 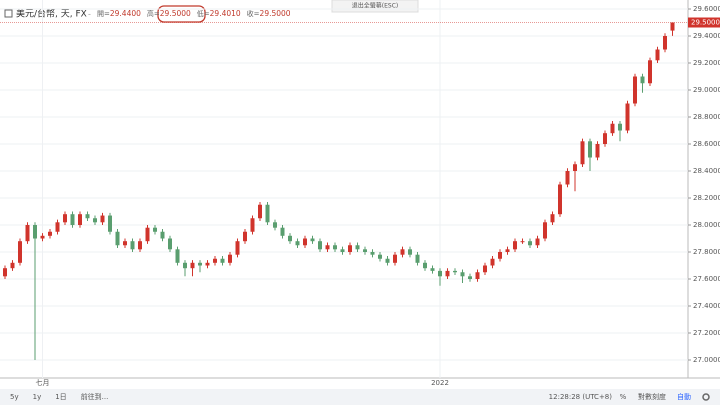 What do you see at coordinates (203, 13) in the screenshot?
I see `ohlc-key: 低=` at bounding box center [203, 13].